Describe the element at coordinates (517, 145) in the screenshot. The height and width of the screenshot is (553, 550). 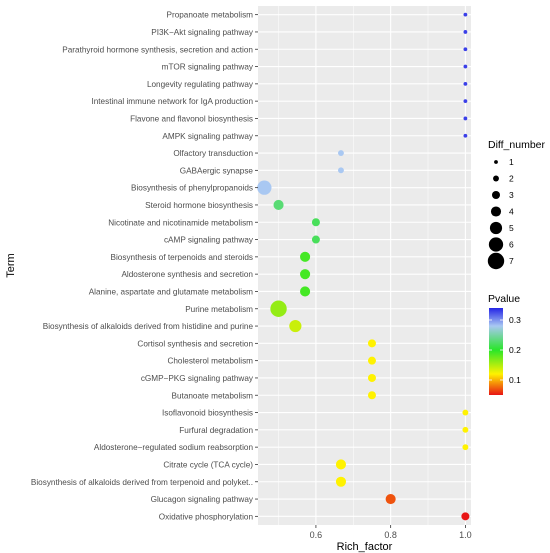
I see `size-legend-title: Diff_number` at that location.